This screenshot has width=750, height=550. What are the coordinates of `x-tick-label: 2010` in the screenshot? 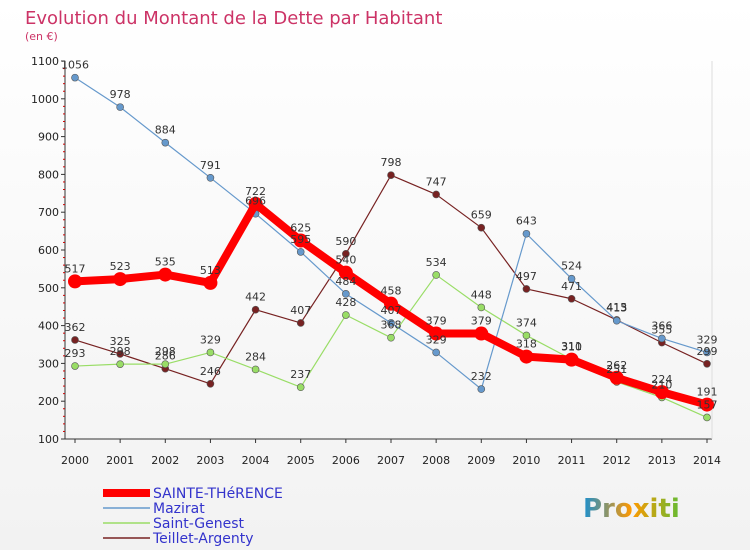 It's located at (526, 460).